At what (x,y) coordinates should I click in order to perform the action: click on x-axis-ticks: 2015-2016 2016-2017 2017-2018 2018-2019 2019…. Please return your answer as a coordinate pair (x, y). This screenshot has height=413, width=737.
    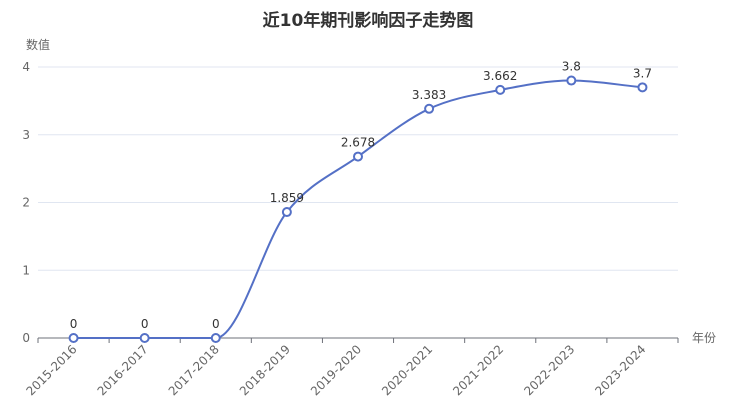
    Looking at the image, I should click on (336, 370).